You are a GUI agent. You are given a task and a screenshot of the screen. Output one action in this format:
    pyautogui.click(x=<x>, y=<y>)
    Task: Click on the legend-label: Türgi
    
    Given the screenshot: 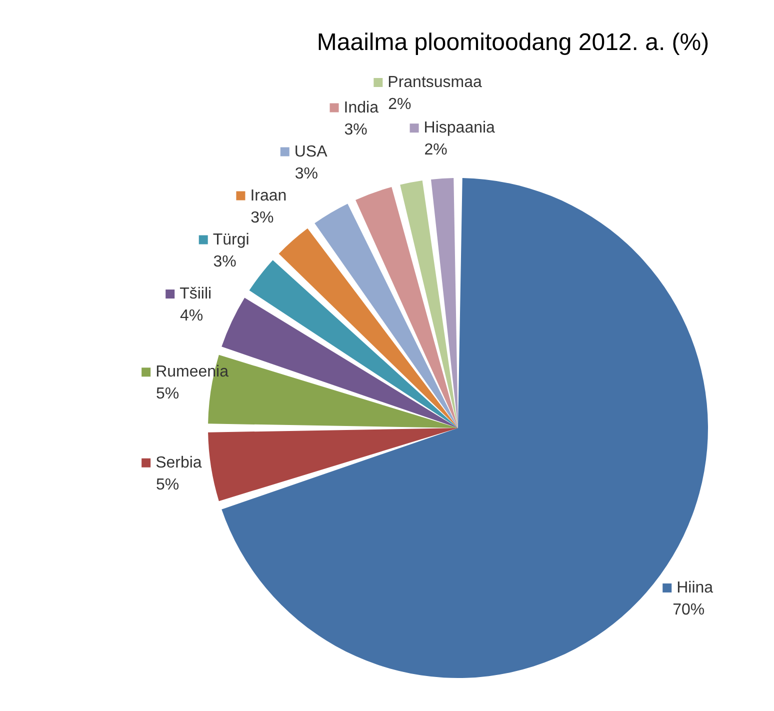 What is the action you would take?
    pyautogui.click(x=231, y=239)
    